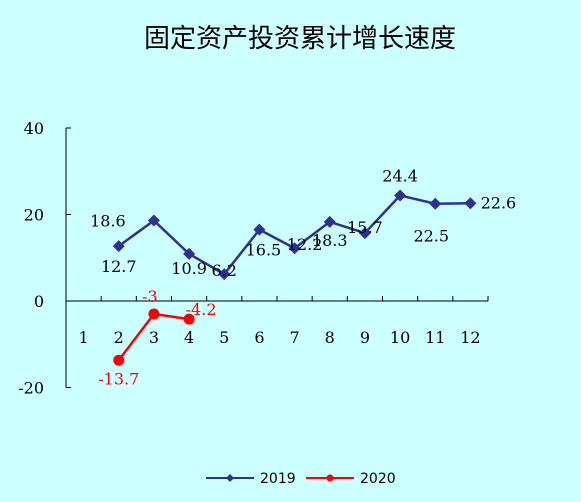  What do you see at coordinates (83, 337) in the screenshot?
I see `x-tick-label: 1` at bounding box center [83, 337].